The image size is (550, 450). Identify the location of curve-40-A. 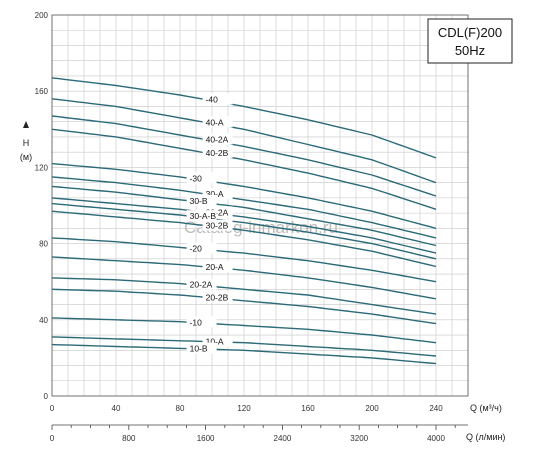
(244, 141).